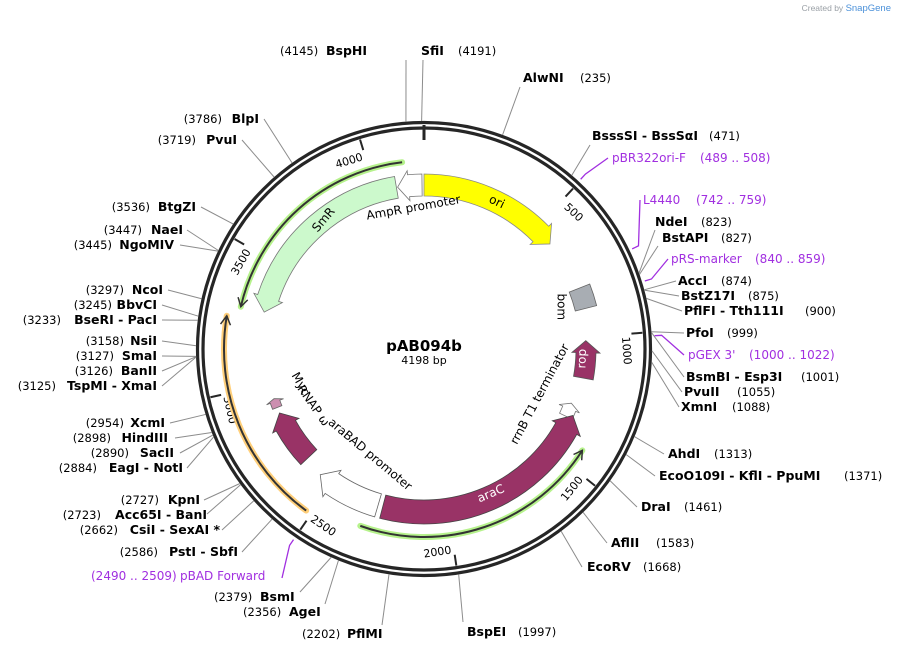 Image resolution: width=897 pixels, height=653 pixels. What do you see at coordinates (326, 244) in the screenshot?
I see `feature-smr` at bounding box center [326, 244].